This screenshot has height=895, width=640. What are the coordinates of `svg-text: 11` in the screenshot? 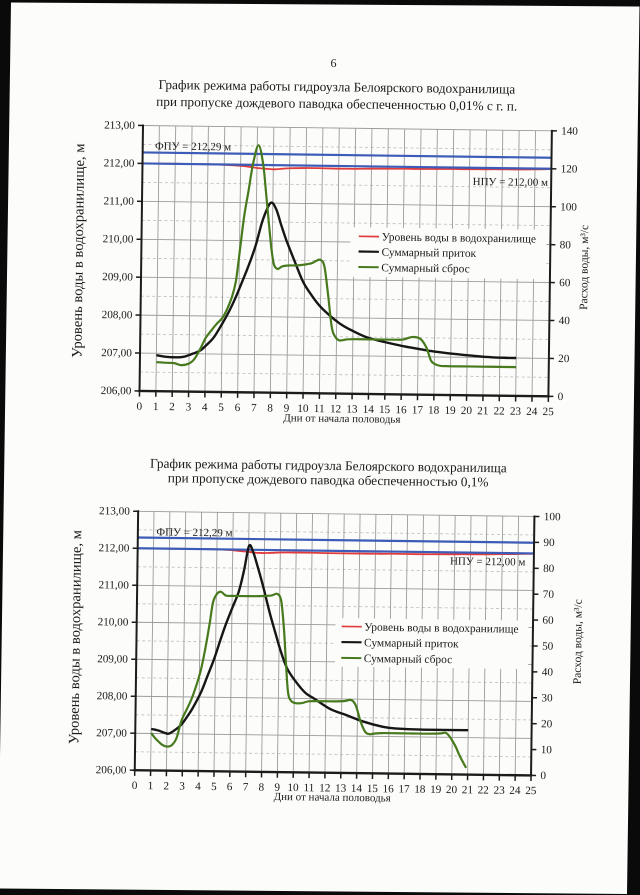 It's located at (308, 788).